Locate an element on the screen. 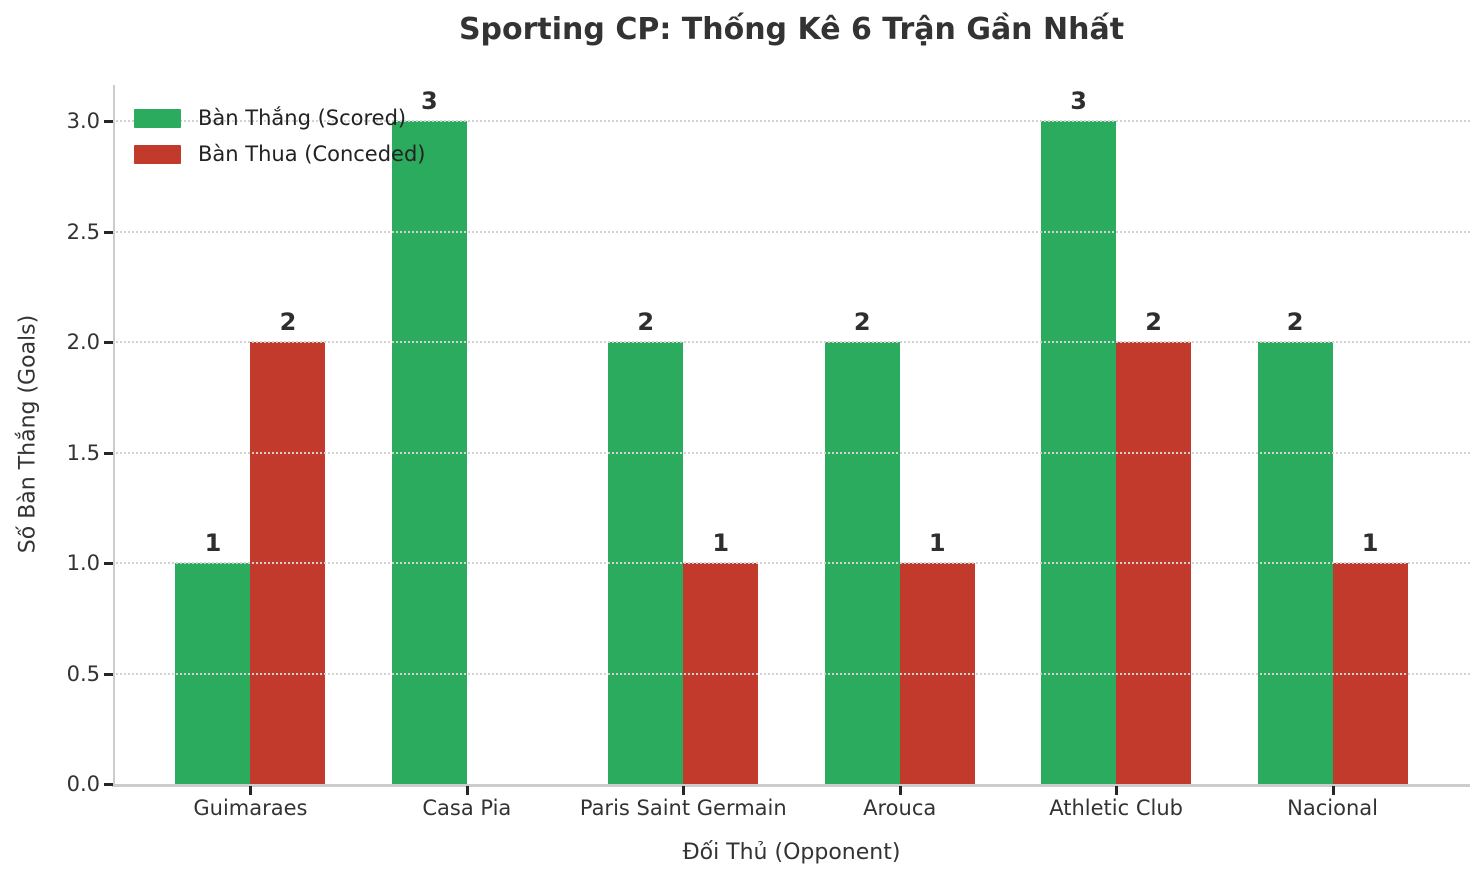 This screenshot has height=884, width=1482. x-tick-label: Paris Saint Germain is located at coordinates (683, 808).